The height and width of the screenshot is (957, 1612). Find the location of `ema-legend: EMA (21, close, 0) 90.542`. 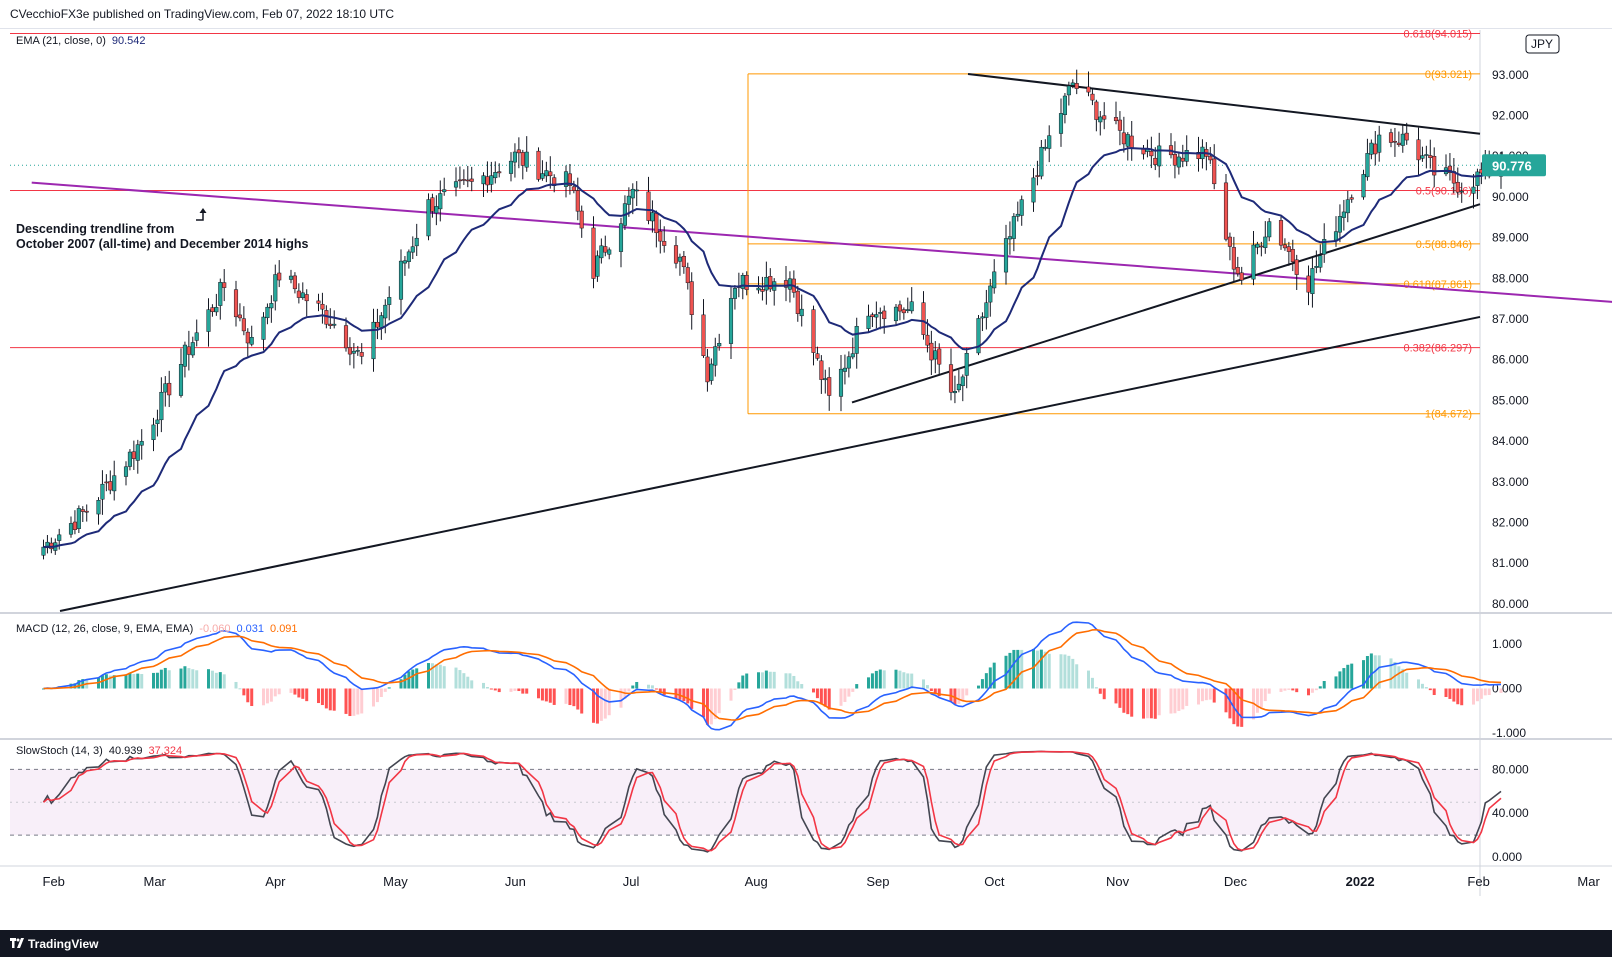

ema-legend: EMA (21, close, 0) 90.542 is located at coordinates (81, 41).